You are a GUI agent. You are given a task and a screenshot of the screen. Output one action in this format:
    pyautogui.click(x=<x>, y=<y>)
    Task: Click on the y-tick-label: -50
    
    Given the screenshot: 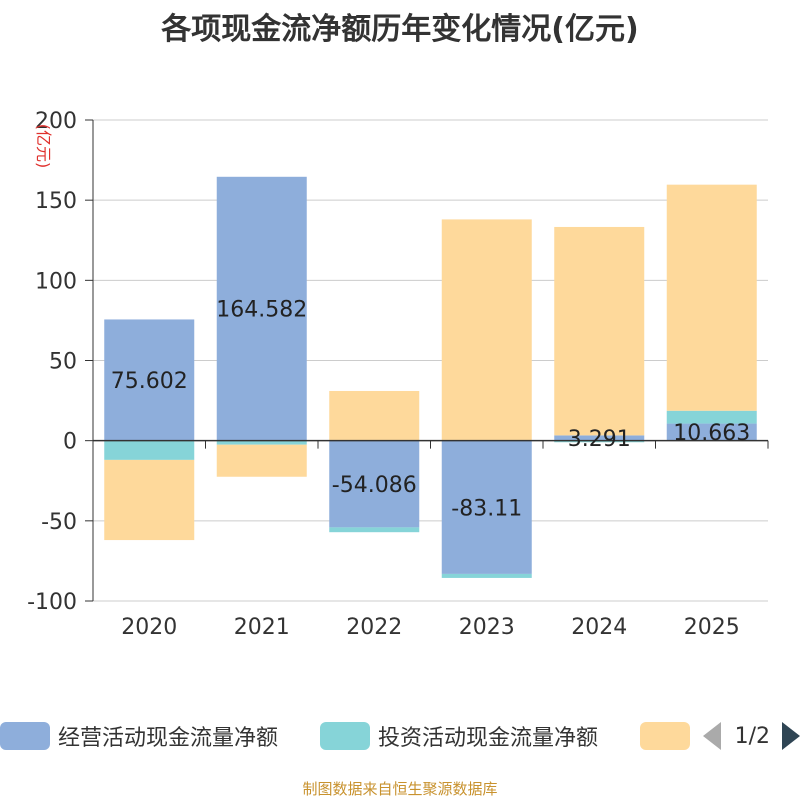 What is the action you would take?
    pyautogui.click(x=59, y=522)
    